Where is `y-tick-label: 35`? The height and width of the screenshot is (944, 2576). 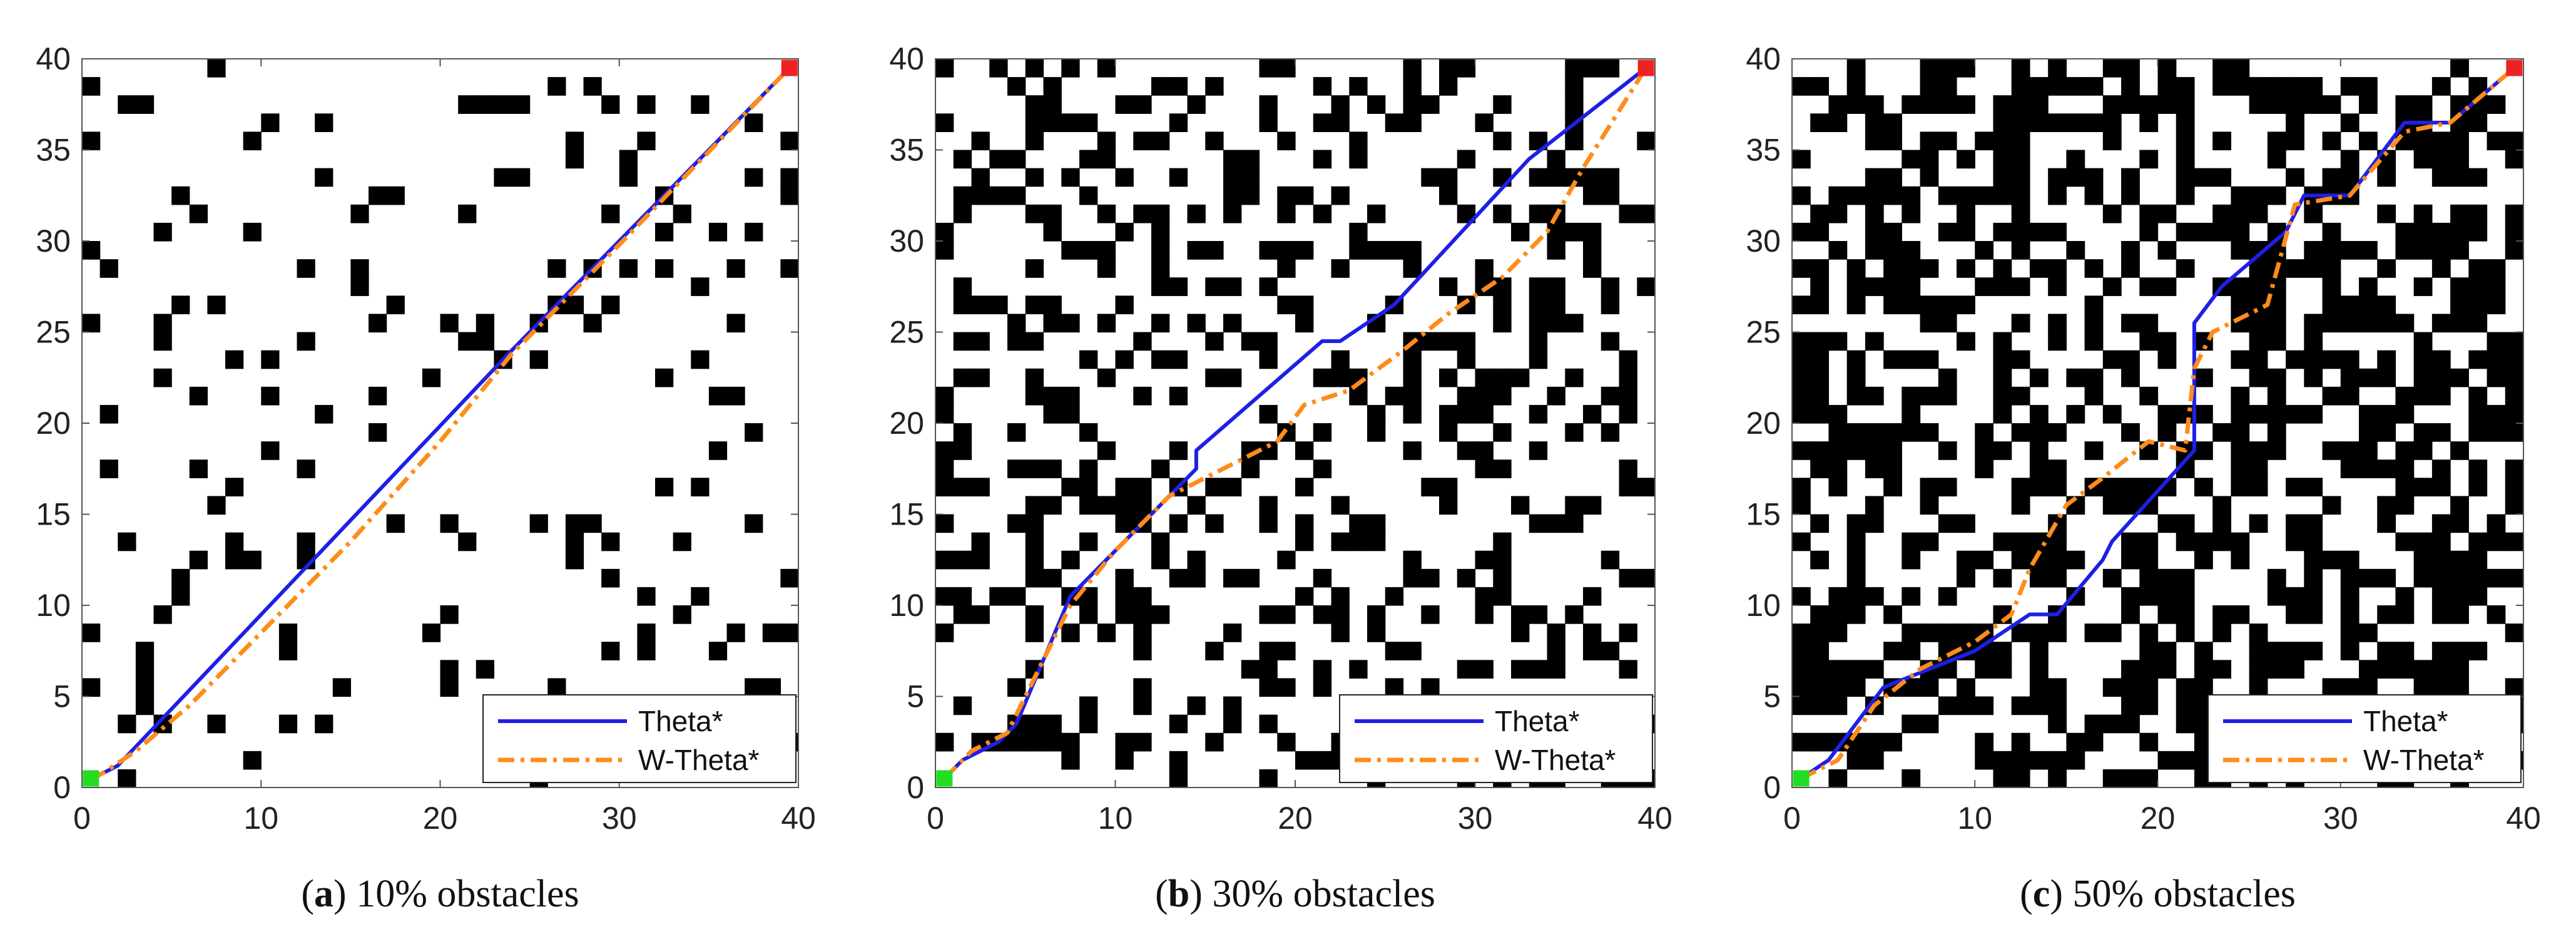 y-tick-label: 35 is located at coordinates (906, 150).